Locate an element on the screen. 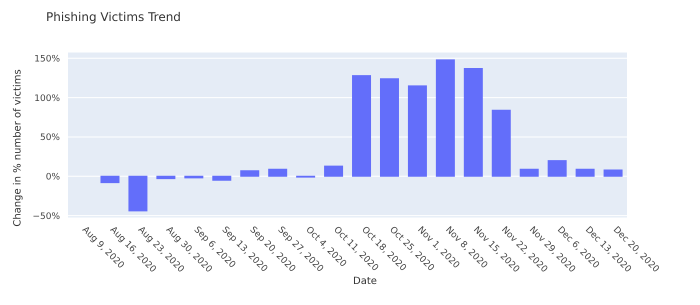 The image size is (700, 305). y-tick-label: 100% is located at coordinates (47, 99).